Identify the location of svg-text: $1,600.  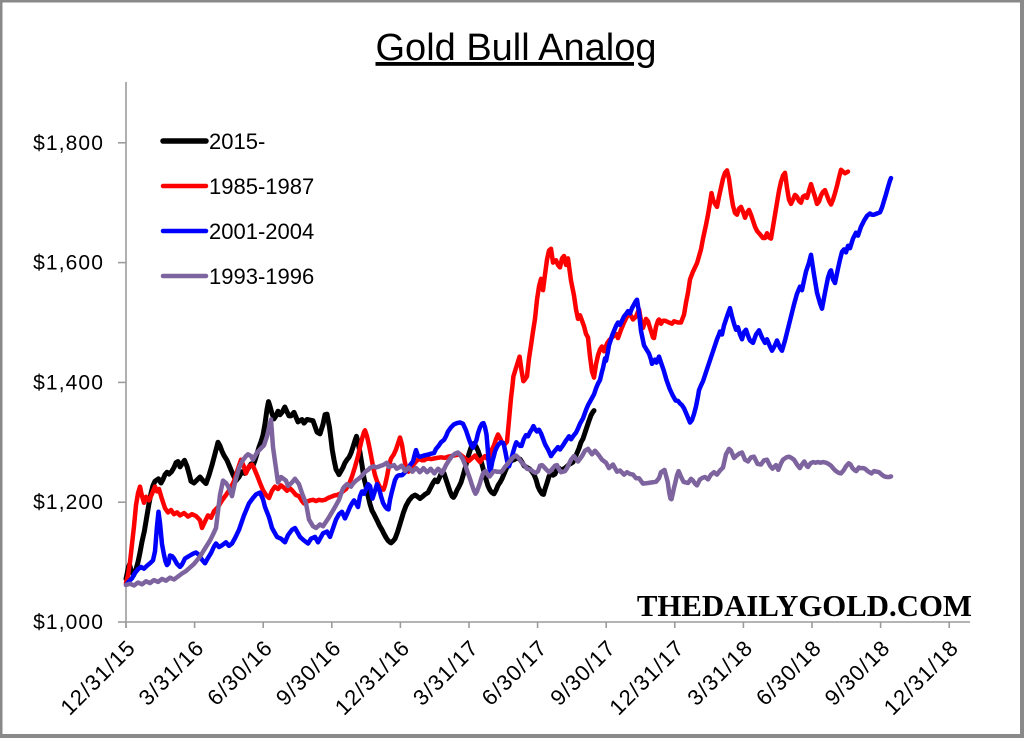
(68, 263).